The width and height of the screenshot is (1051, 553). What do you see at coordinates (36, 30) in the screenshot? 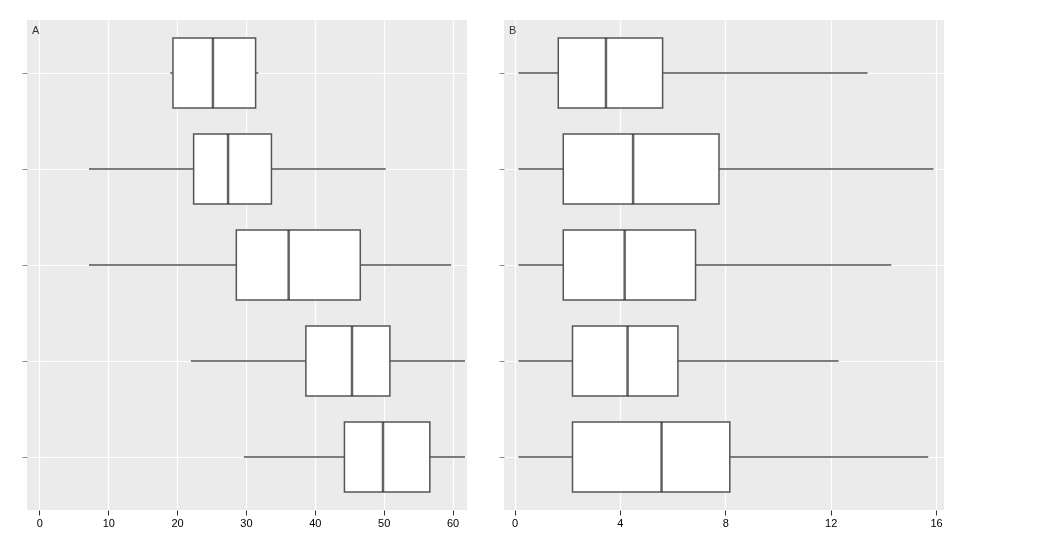
I see `annotation: A` at bounding box center [36, 30].